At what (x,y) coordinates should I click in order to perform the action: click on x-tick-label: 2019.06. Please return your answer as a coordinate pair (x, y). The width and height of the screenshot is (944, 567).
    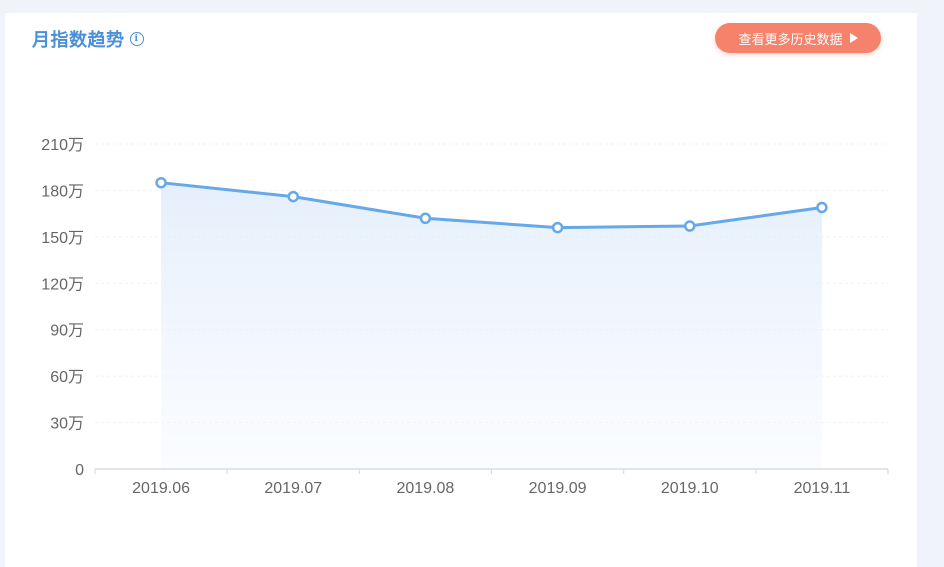
    Looking at the image, I should click on (161, 488).